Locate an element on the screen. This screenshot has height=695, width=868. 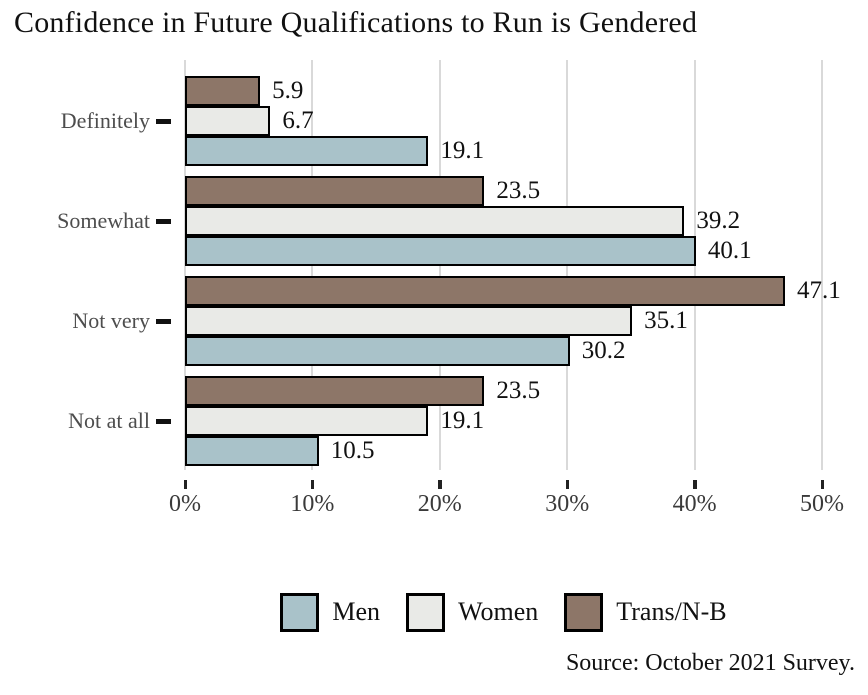
x-tick-label: 10% is located at coordinates (312, 504).